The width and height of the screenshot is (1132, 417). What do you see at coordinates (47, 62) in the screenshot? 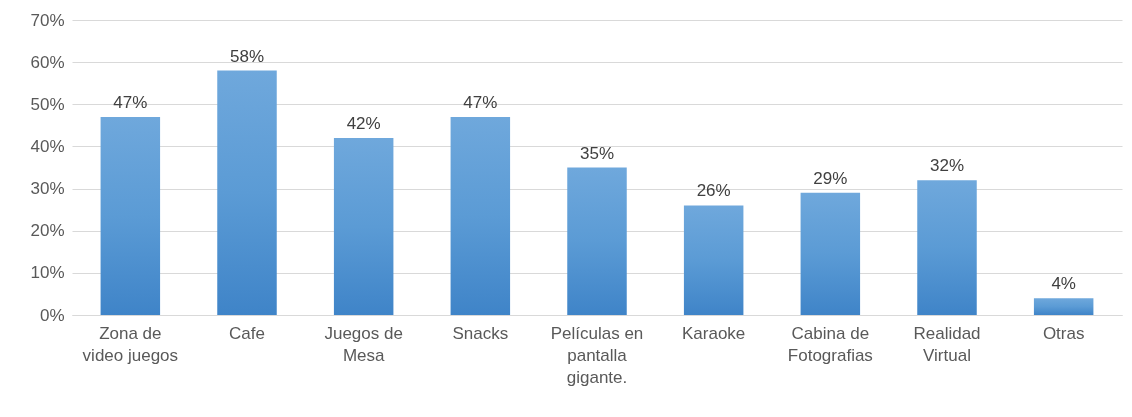
I see `y-tick-label: 60%` at bounding box center [47, 62].